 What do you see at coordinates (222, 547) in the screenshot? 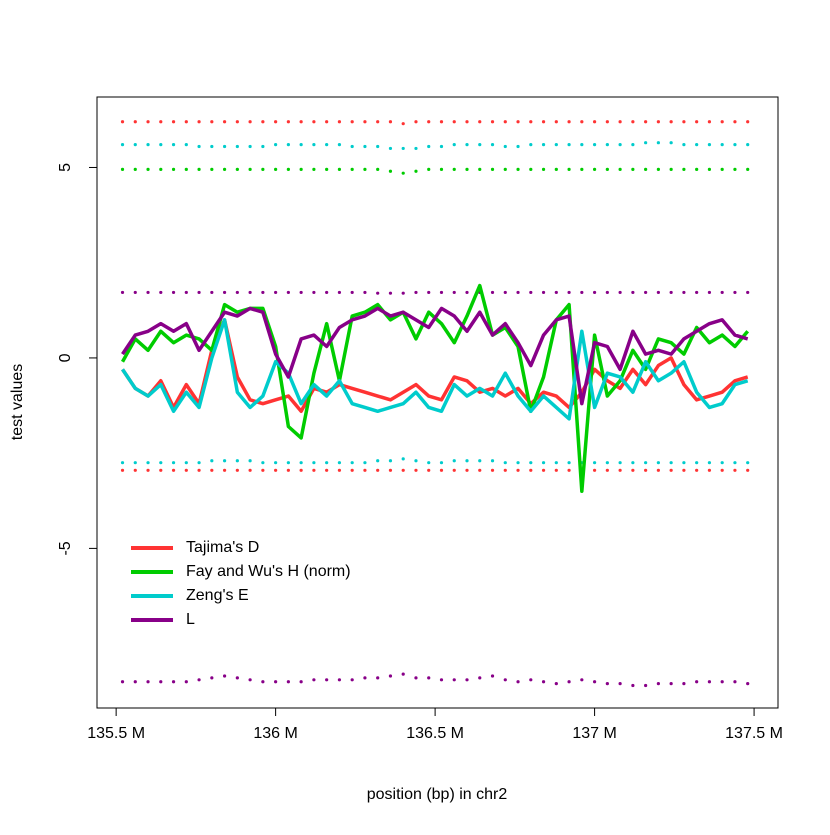
I see `legend-label: Tajima's D` at bounding box center [222, 547].